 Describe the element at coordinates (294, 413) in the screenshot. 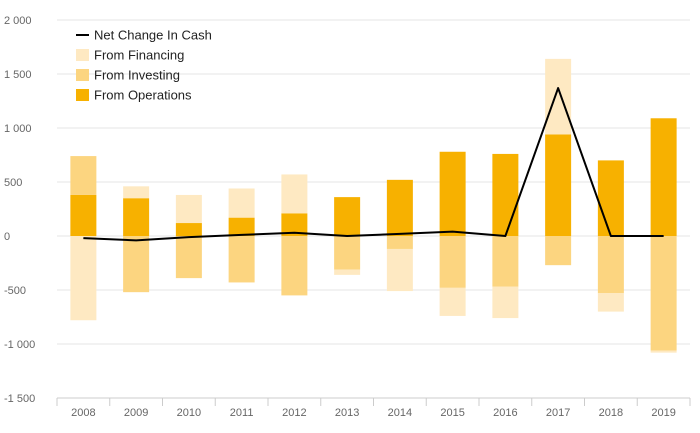

I see `x-tick-label: 2012` at that location.